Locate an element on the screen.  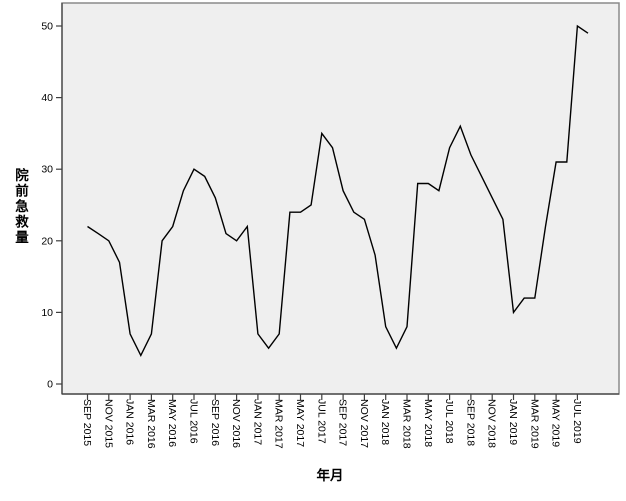
y-tick-label: 50 is located at coordinates (47, 27).